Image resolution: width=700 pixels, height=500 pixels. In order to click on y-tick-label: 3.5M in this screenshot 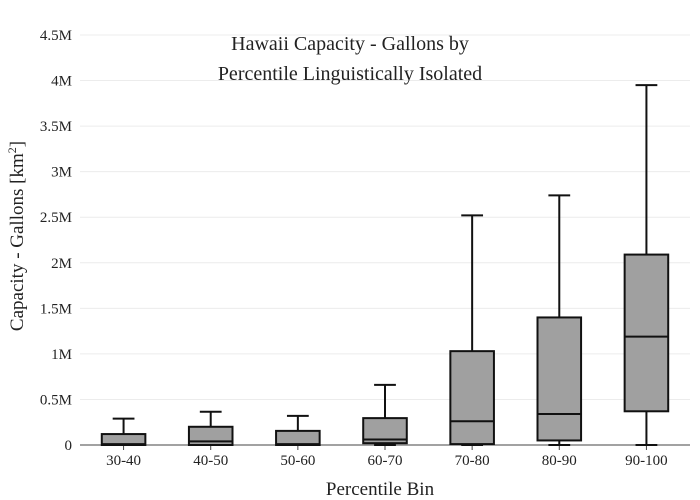, I will do `click(56, 127)`.